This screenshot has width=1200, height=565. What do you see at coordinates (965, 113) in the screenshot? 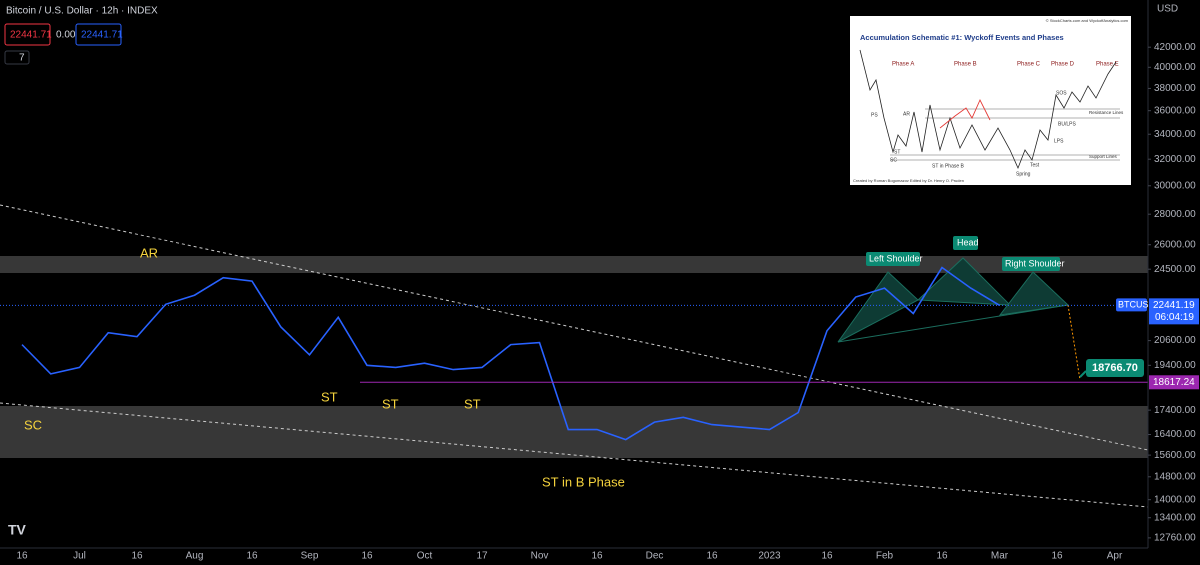
I see `schematic-upthrust` at bounding box center [965, 113].